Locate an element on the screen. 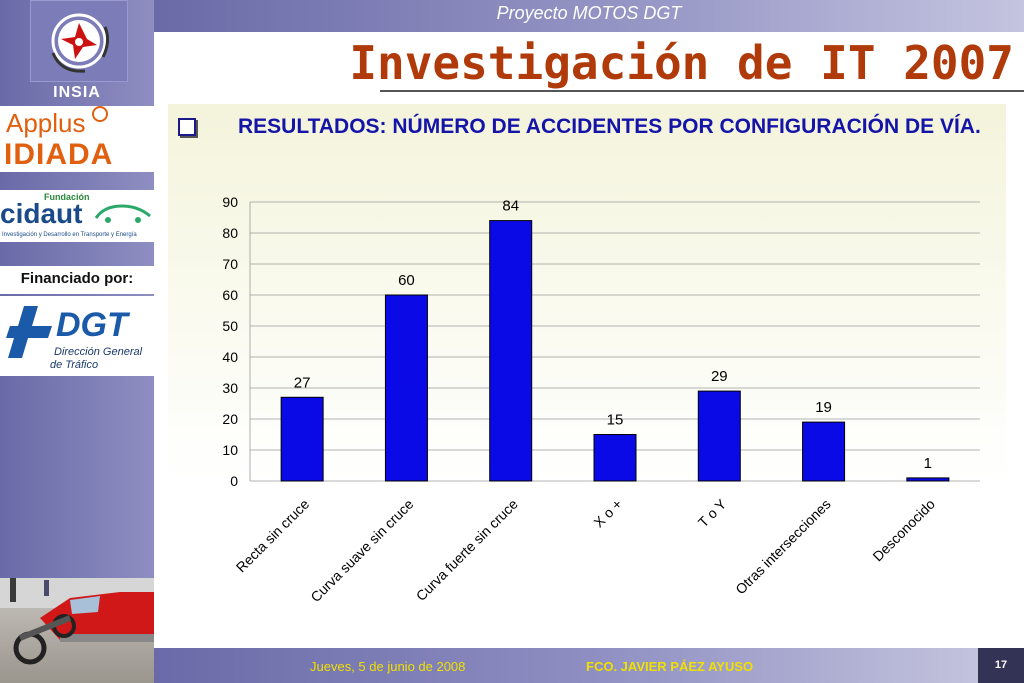 This screenshot has height=683, width=1024. financiado-label: Financiado por: is located at coordinates (77, 278).